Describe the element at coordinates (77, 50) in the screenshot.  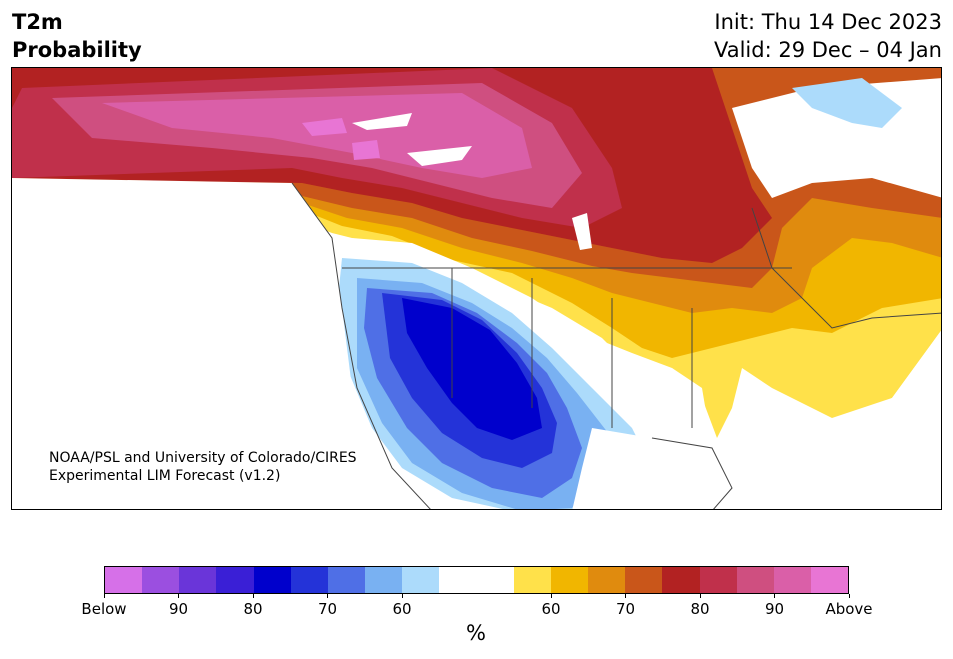
I see `map-title-line2: Probability` at that location.